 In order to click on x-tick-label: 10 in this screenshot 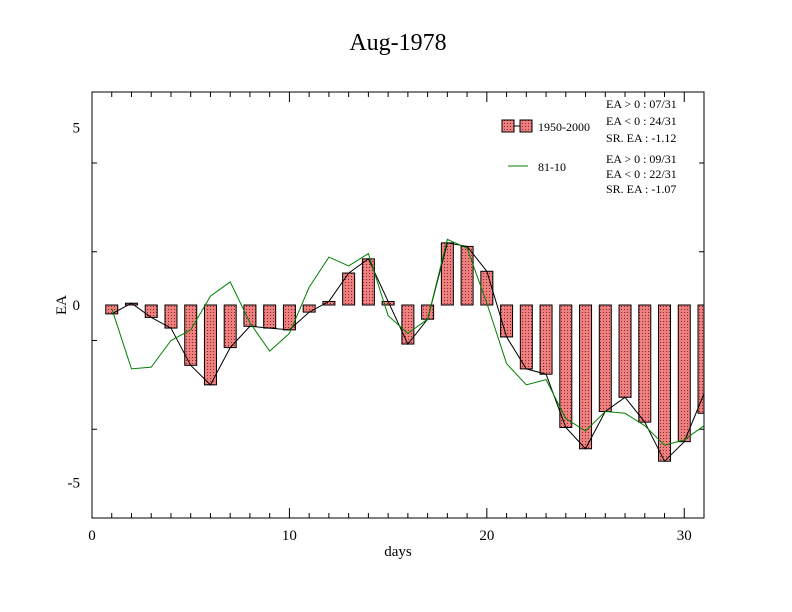, I will do `click(289, 536)`.